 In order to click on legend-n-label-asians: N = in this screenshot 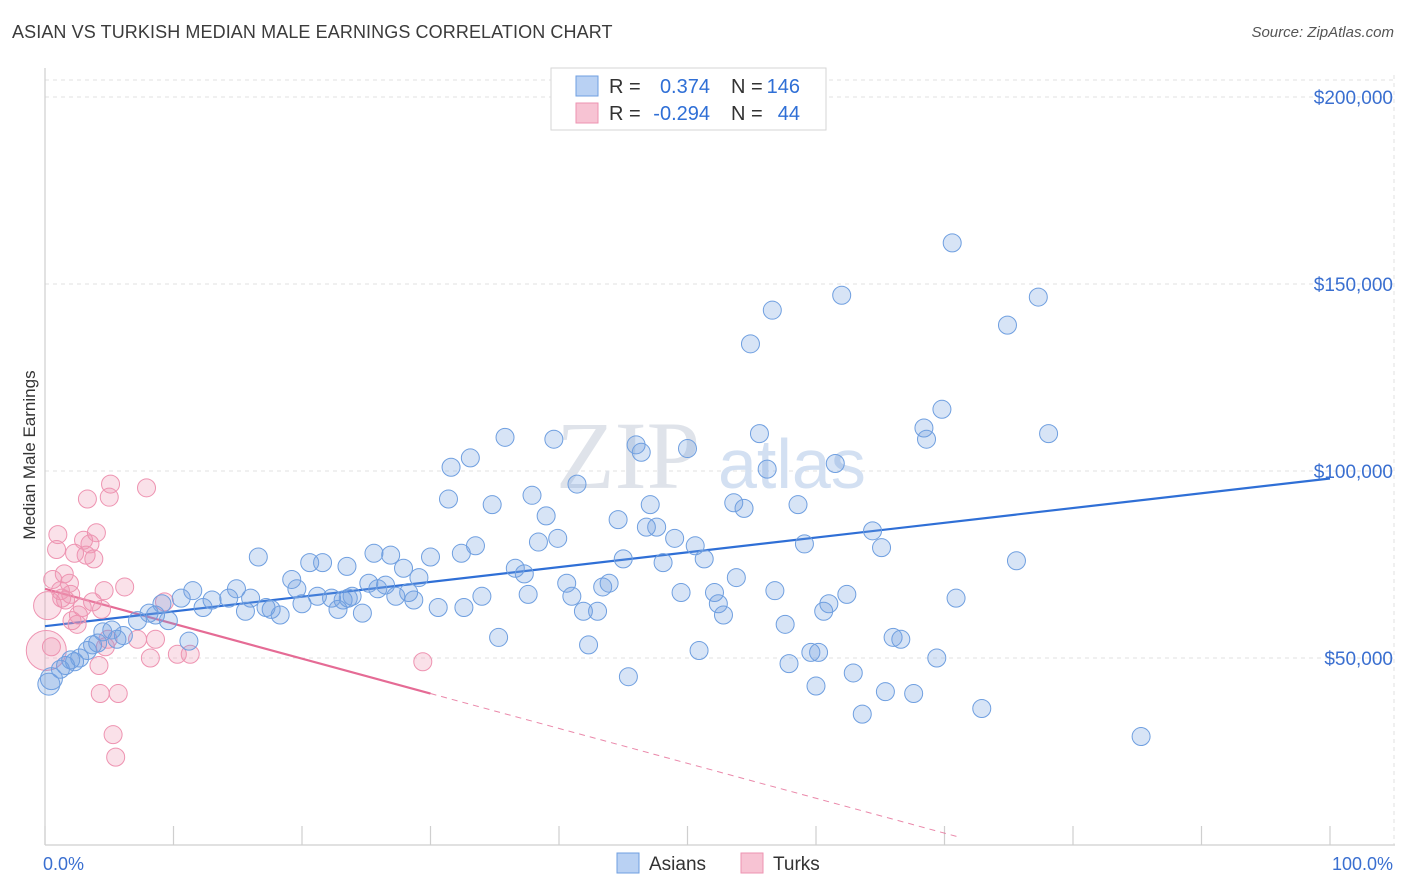, I will do `click(747, 87)`.